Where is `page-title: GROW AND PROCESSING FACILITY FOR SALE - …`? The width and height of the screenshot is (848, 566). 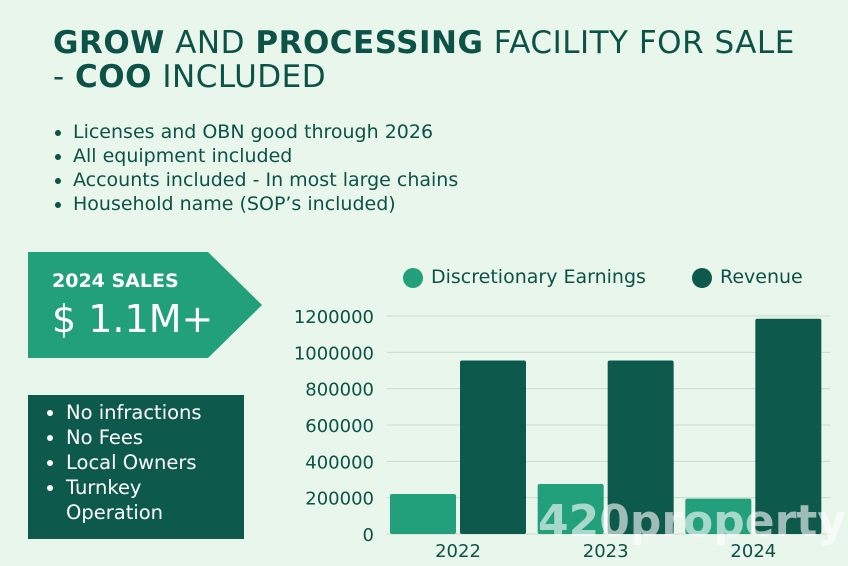
page-title: GROW AND PROCESSING FACILITY FOR SALE - … is located at coordinates (424, 60).